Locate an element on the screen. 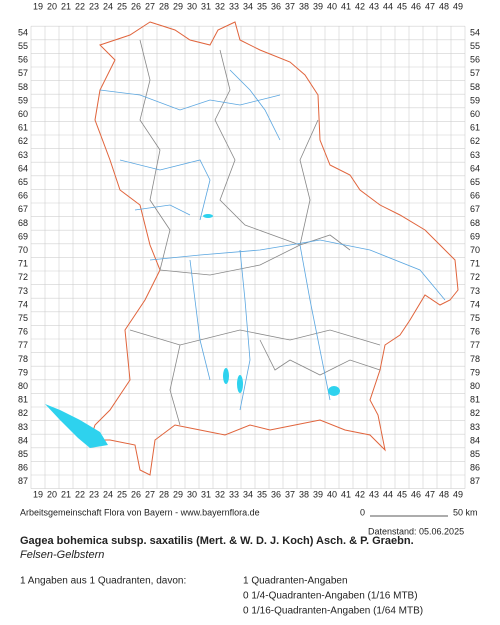 The width and height of the screenshot is (500, 625). column-label: 43 is located at coordinates (374, 494).